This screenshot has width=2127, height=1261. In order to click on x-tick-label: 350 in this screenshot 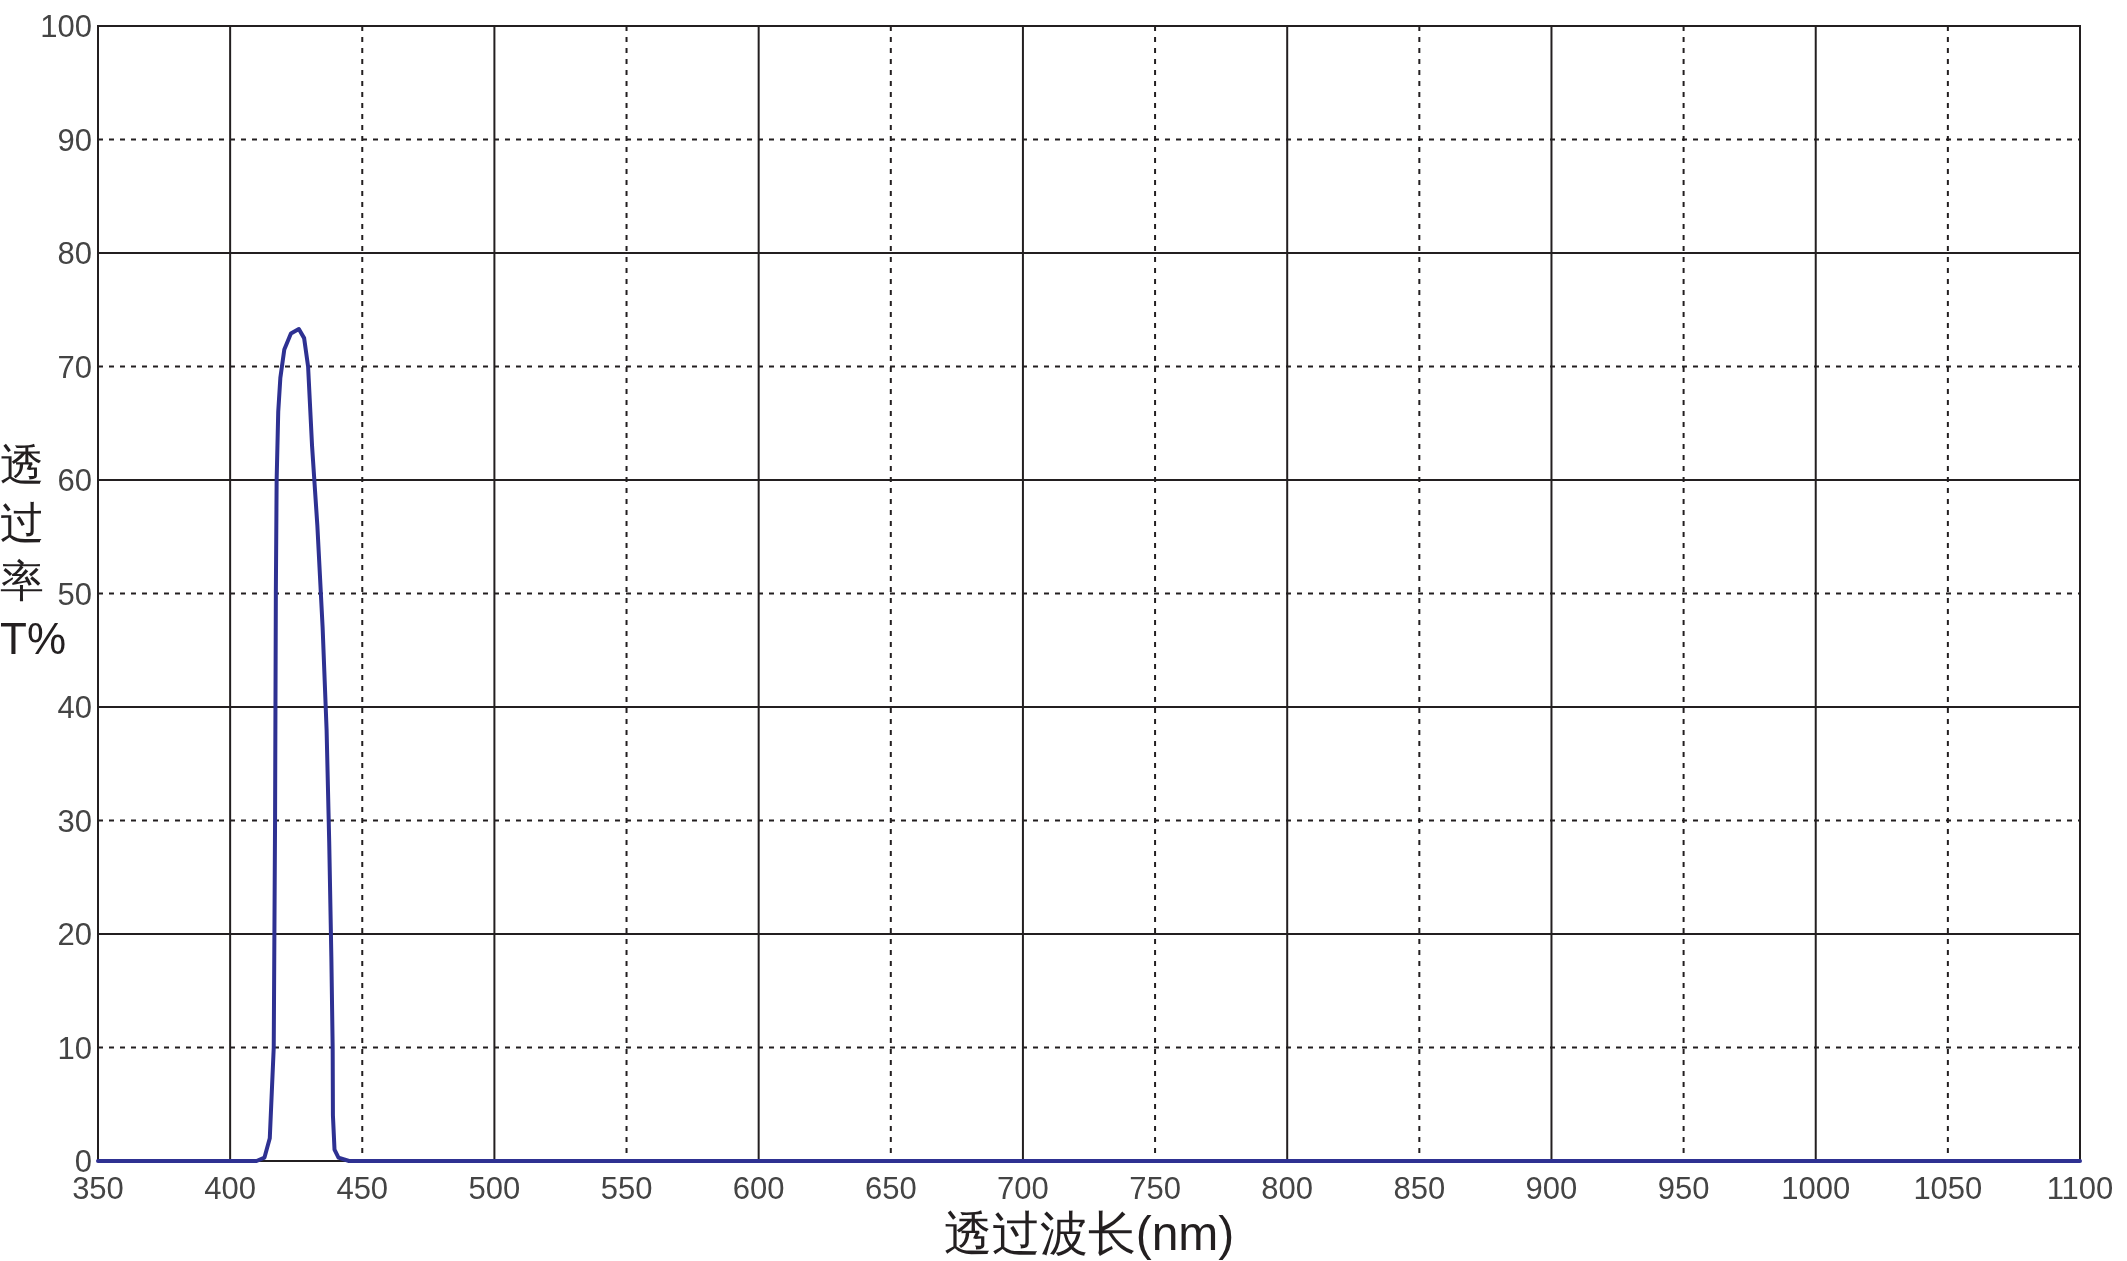, I will do `click(98, 1188)`.